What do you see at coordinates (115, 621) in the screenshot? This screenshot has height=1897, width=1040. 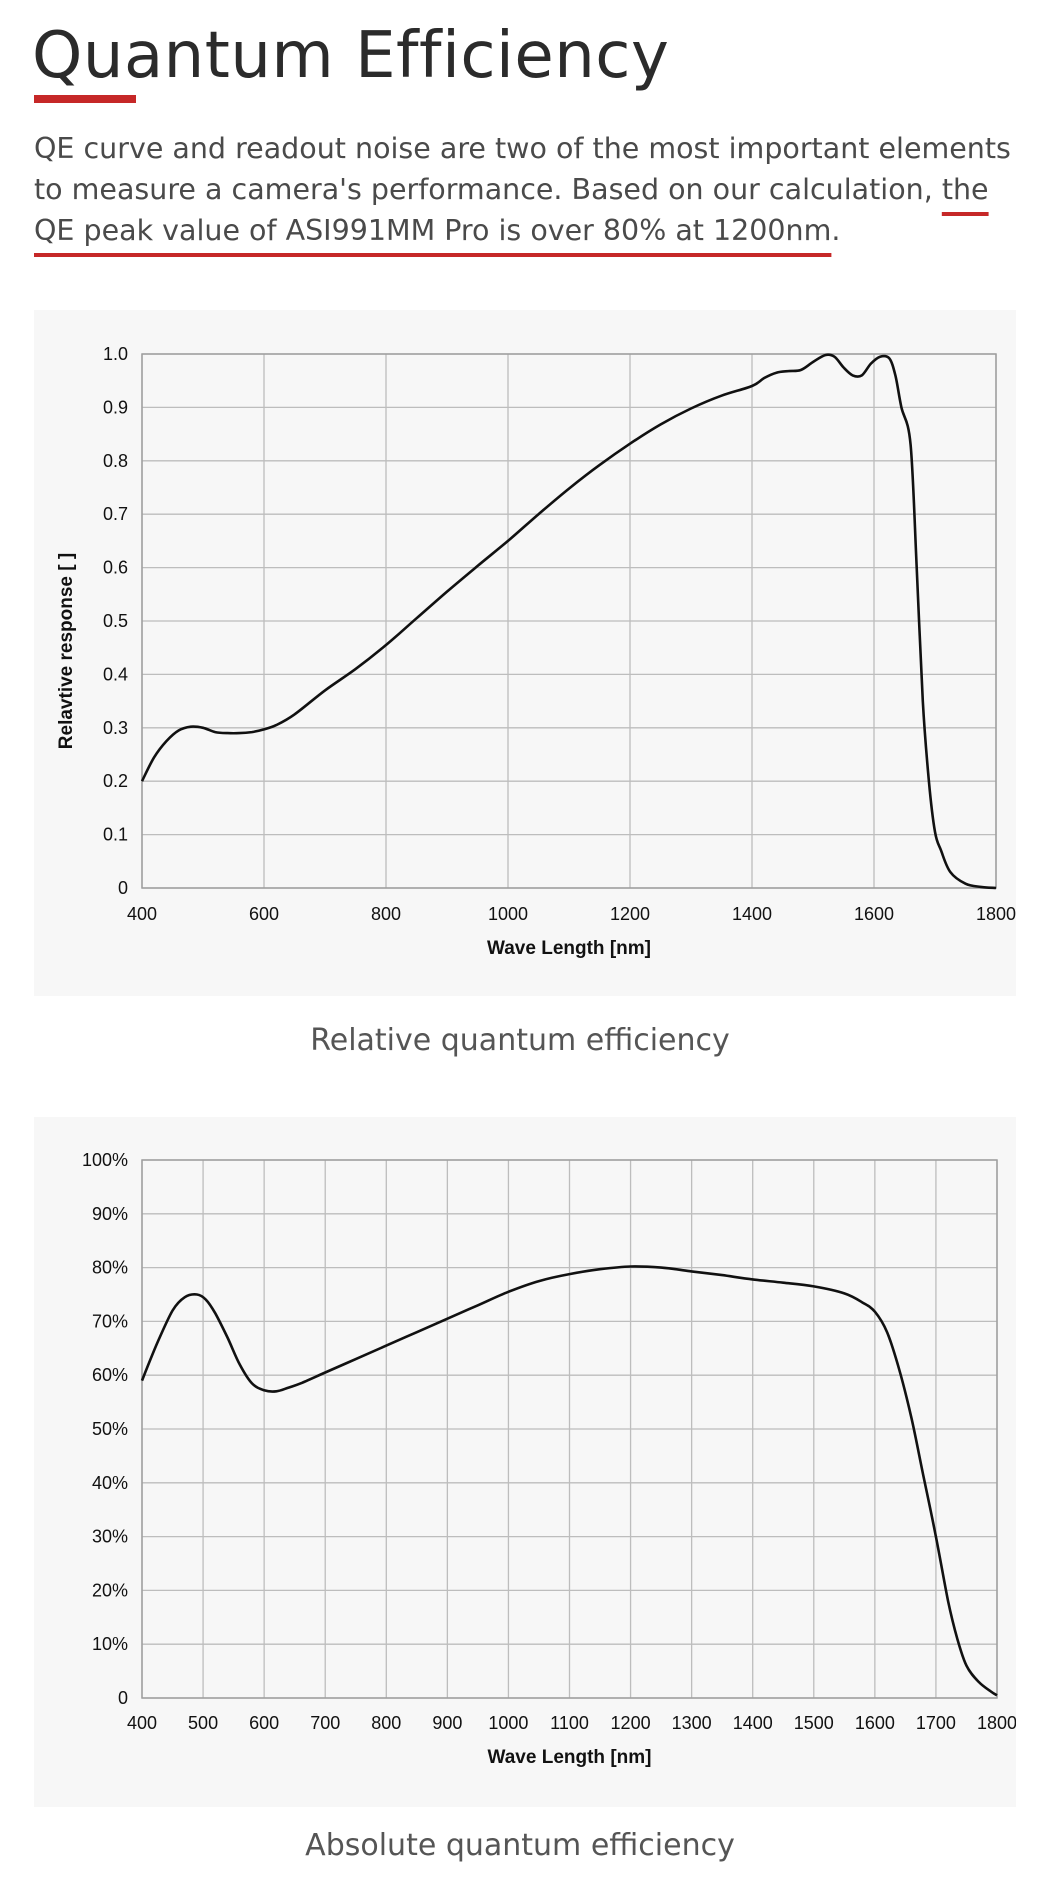 I see `y-tick-label: 0.5` at bounding box center [115, 621].